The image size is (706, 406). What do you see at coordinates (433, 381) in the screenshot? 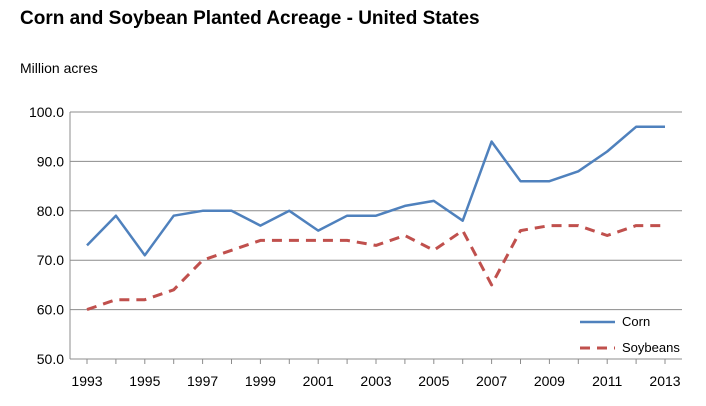
I see `x-tick-label: 2005` at bounding box center [433, 381].